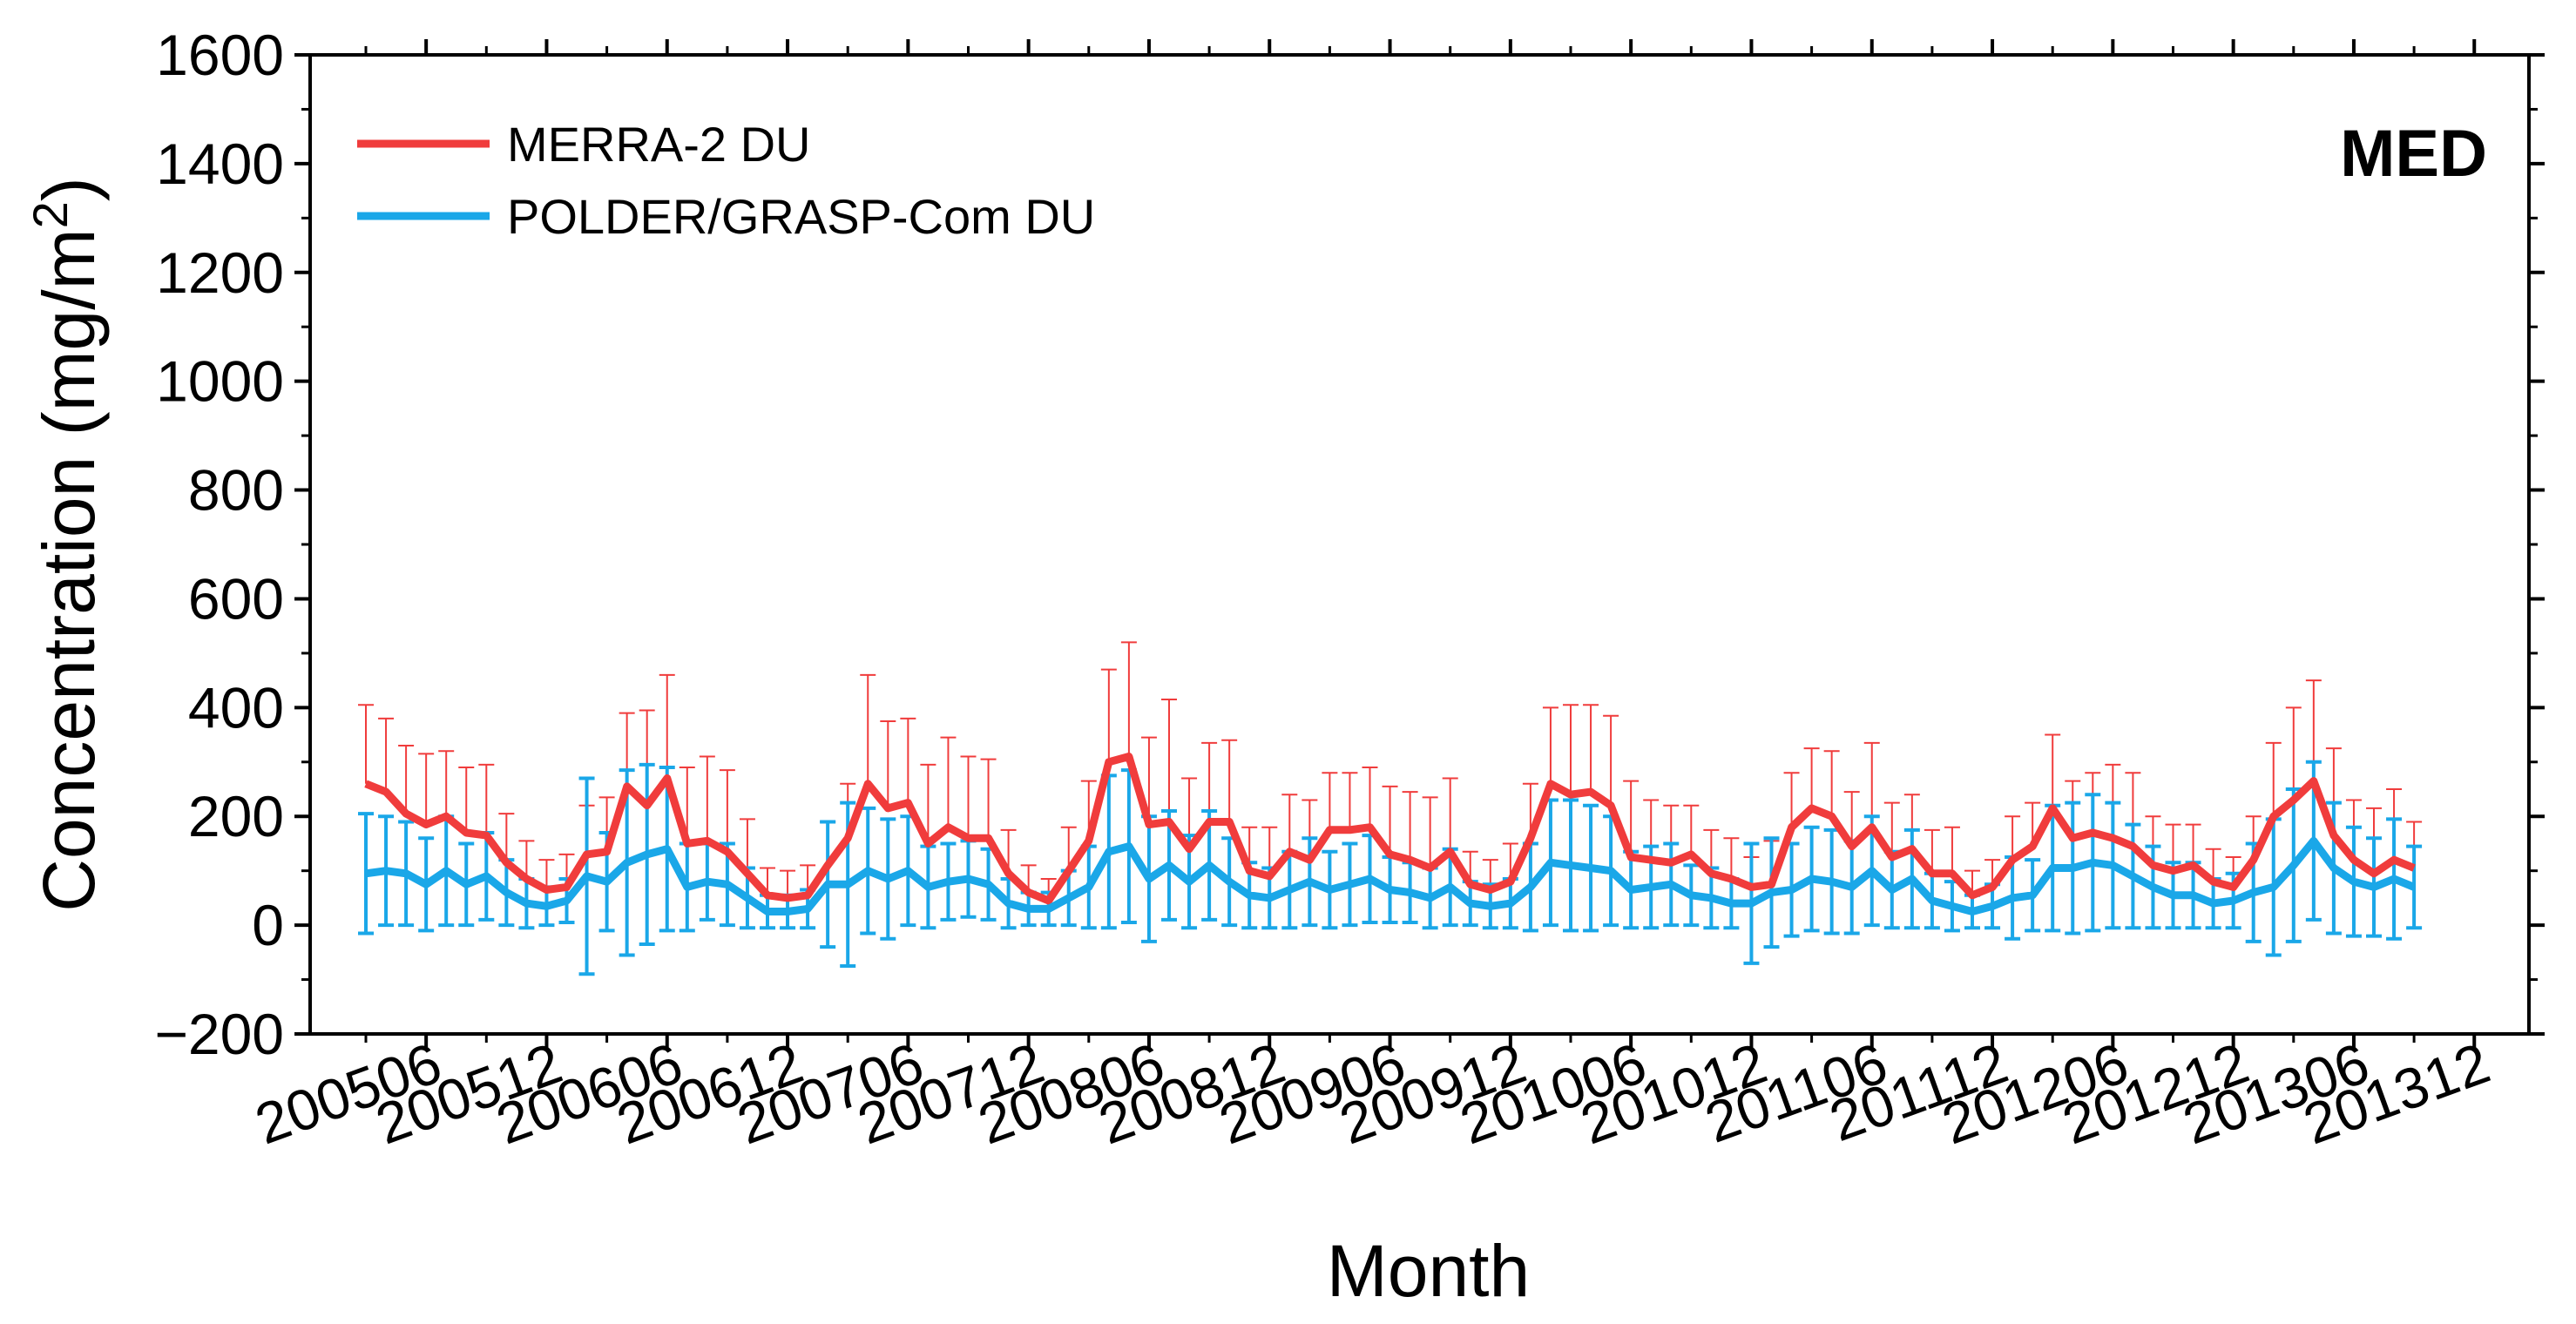  I want to click on y-tick-label: 400, so click(236, 707).